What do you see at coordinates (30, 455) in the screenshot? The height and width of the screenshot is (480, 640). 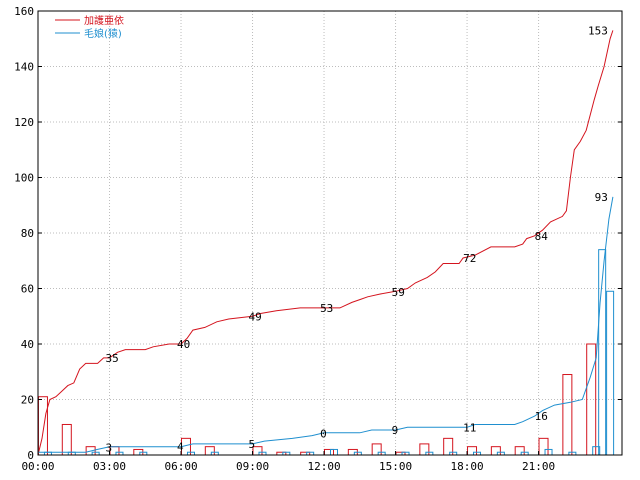 I see `y-tick-label-0: 0` at bounding box center [30, 455].